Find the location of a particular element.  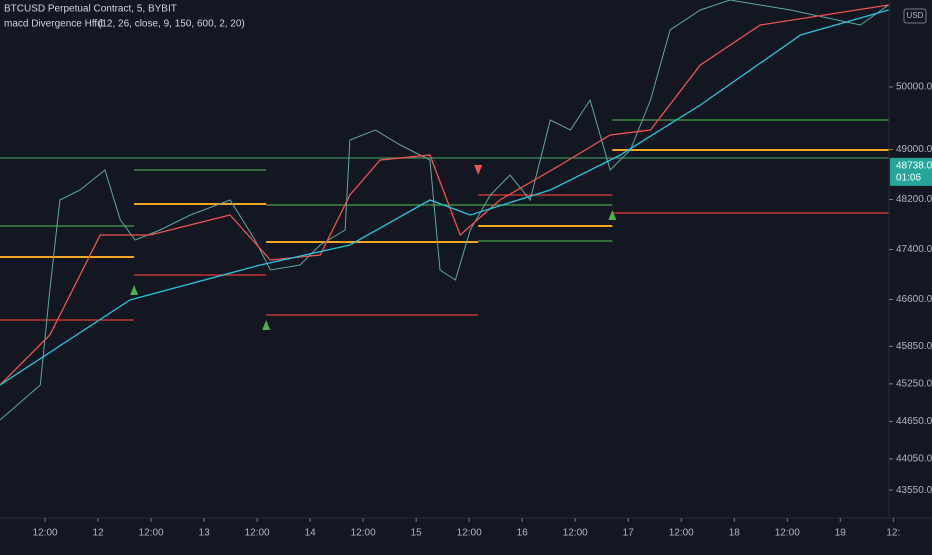

currency-box is located at coordinates (915, 16).